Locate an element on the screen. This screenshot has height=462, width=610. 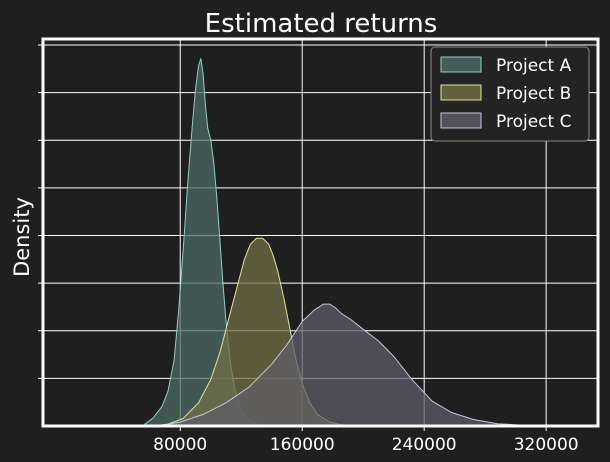
legend-label-series-1: Project A is located at coordinates (534, 66).